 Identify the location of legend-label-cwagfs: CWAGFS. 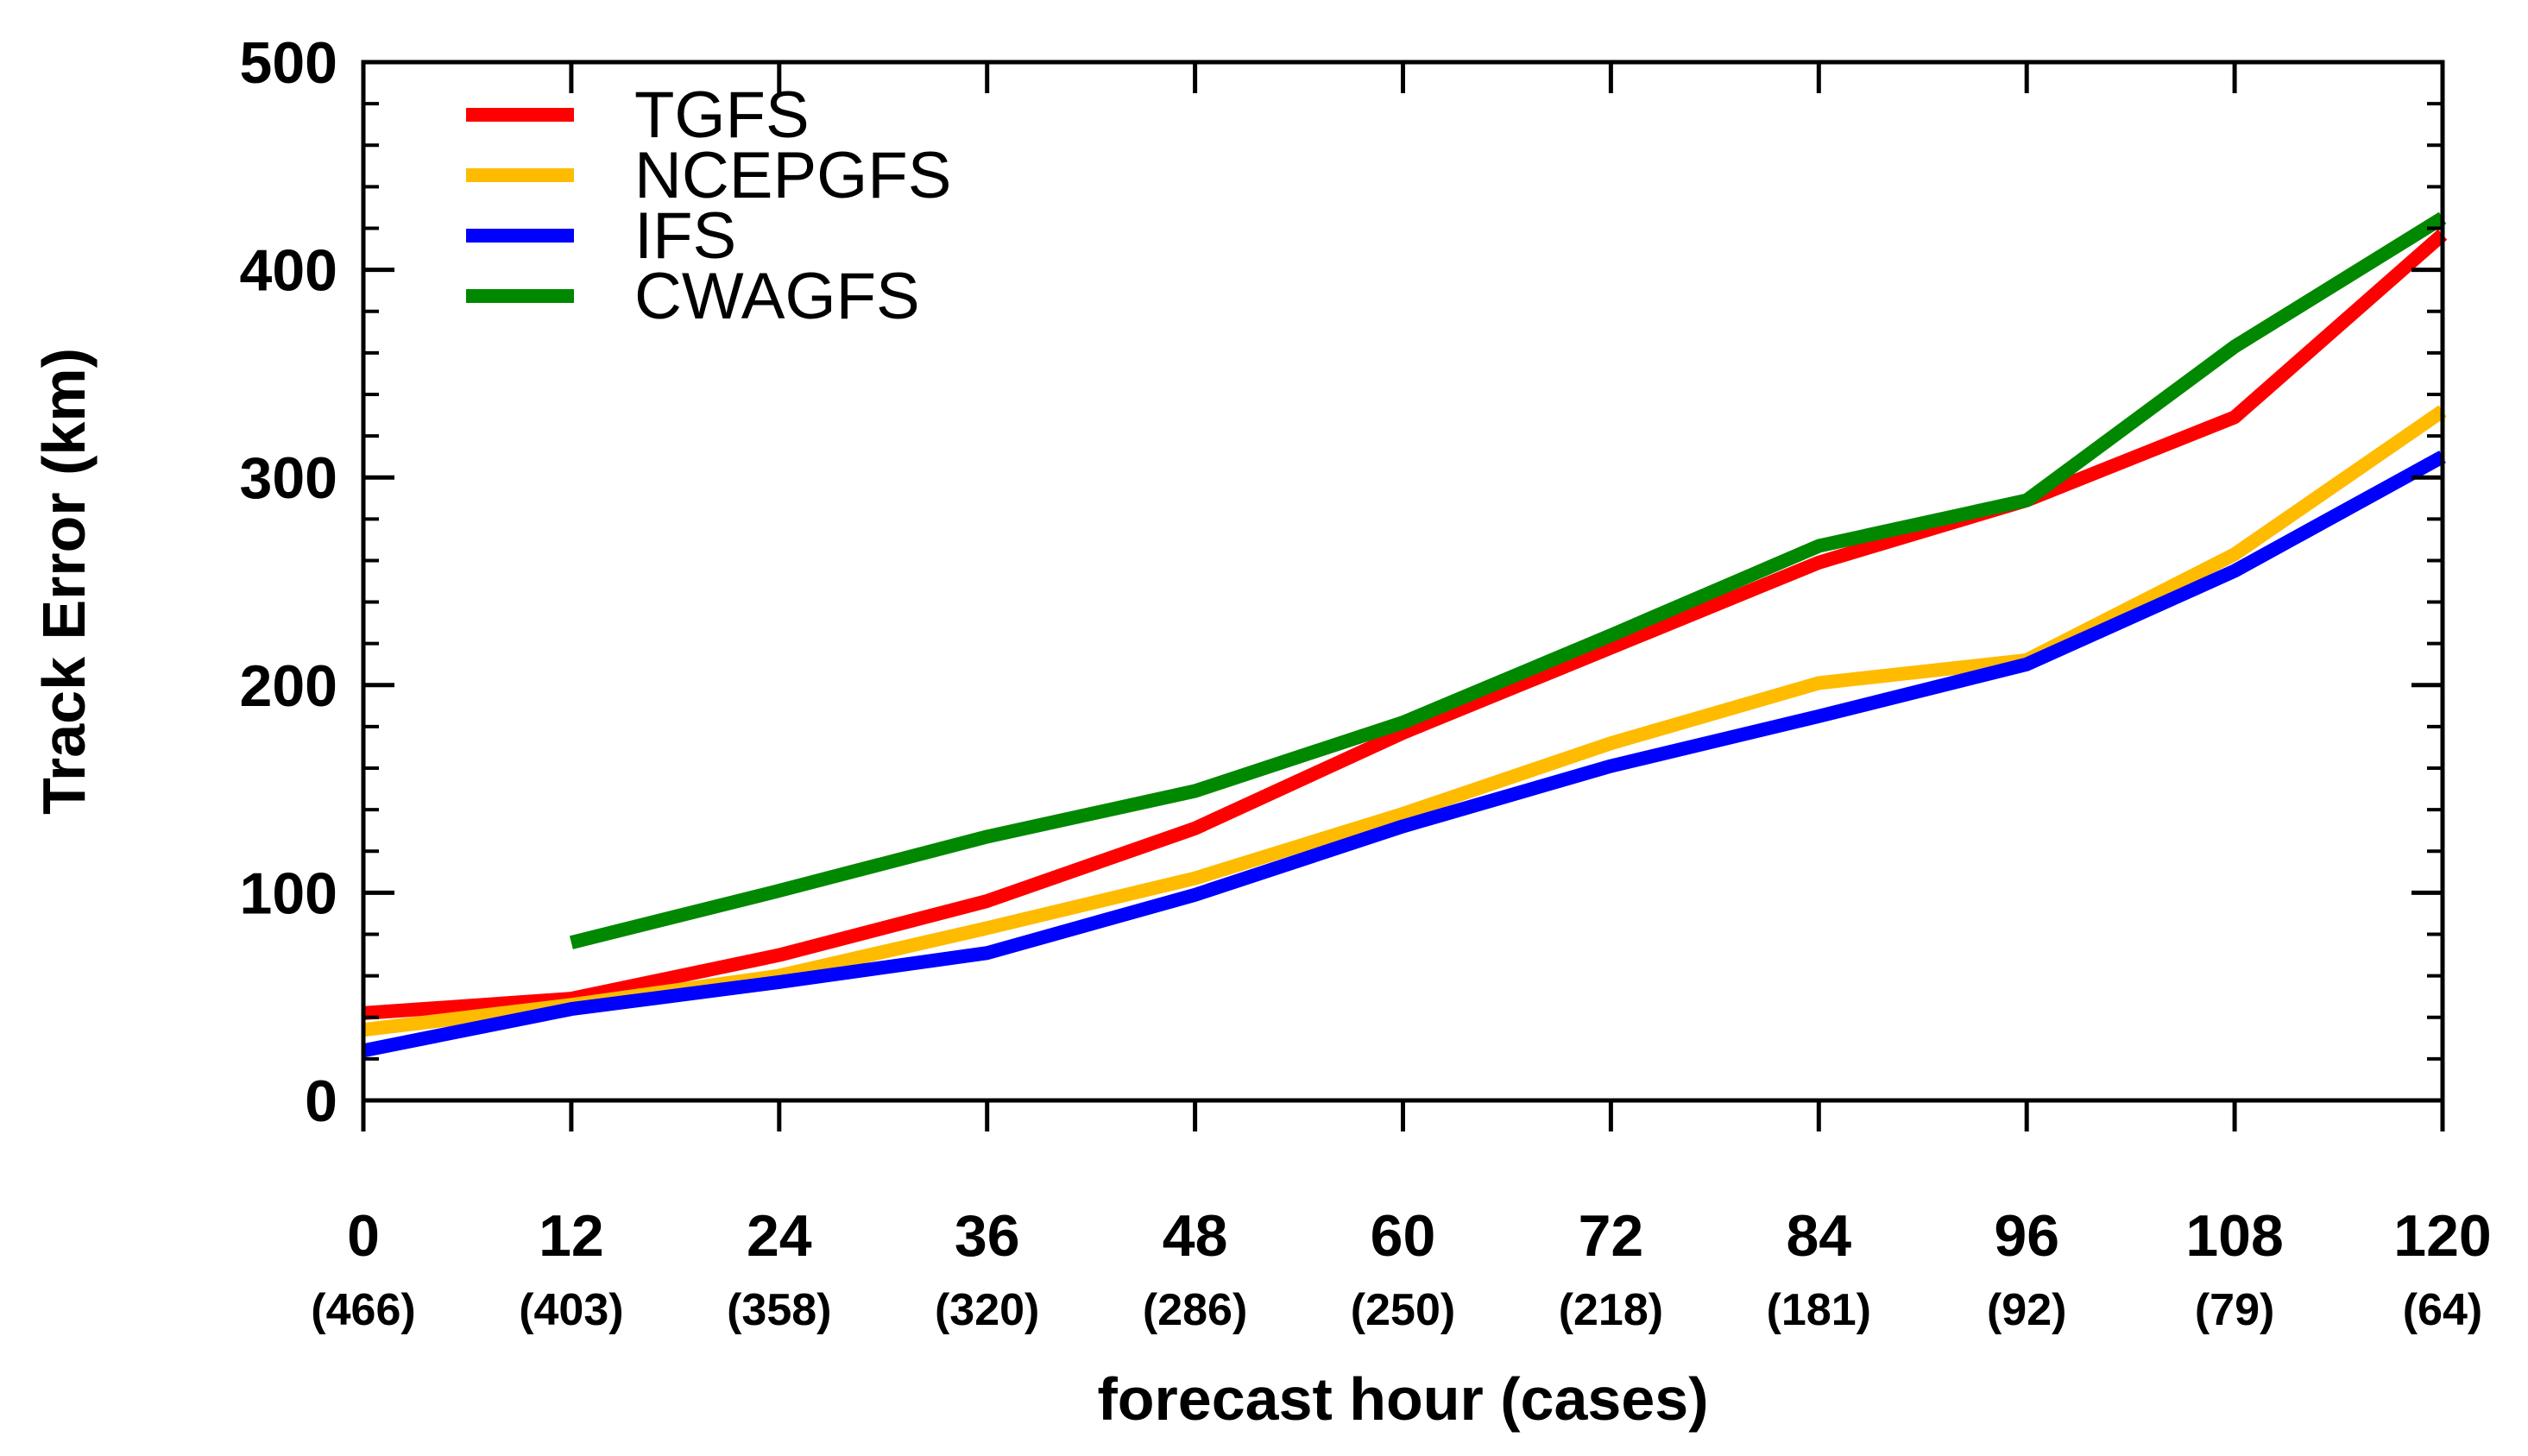
(777, 297).